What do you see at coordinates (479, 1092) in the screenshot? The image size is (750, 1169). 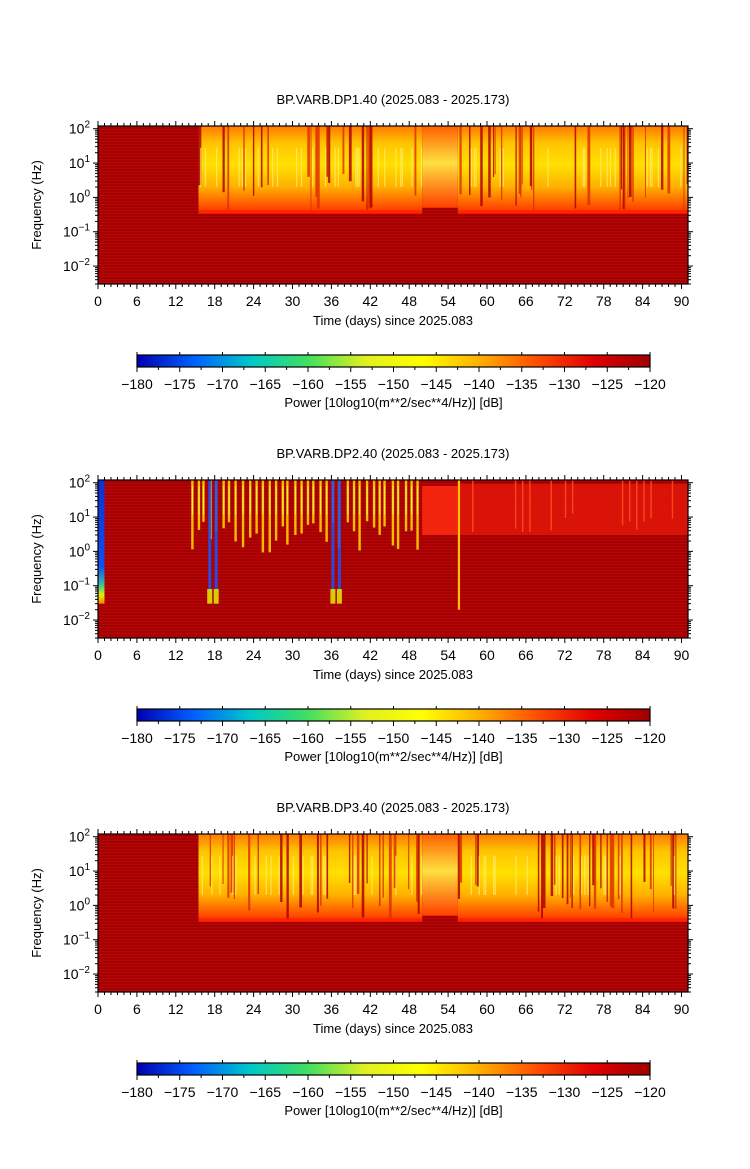 I see `colorbar-tick-label: −140` at bounding box center [479, 1092].